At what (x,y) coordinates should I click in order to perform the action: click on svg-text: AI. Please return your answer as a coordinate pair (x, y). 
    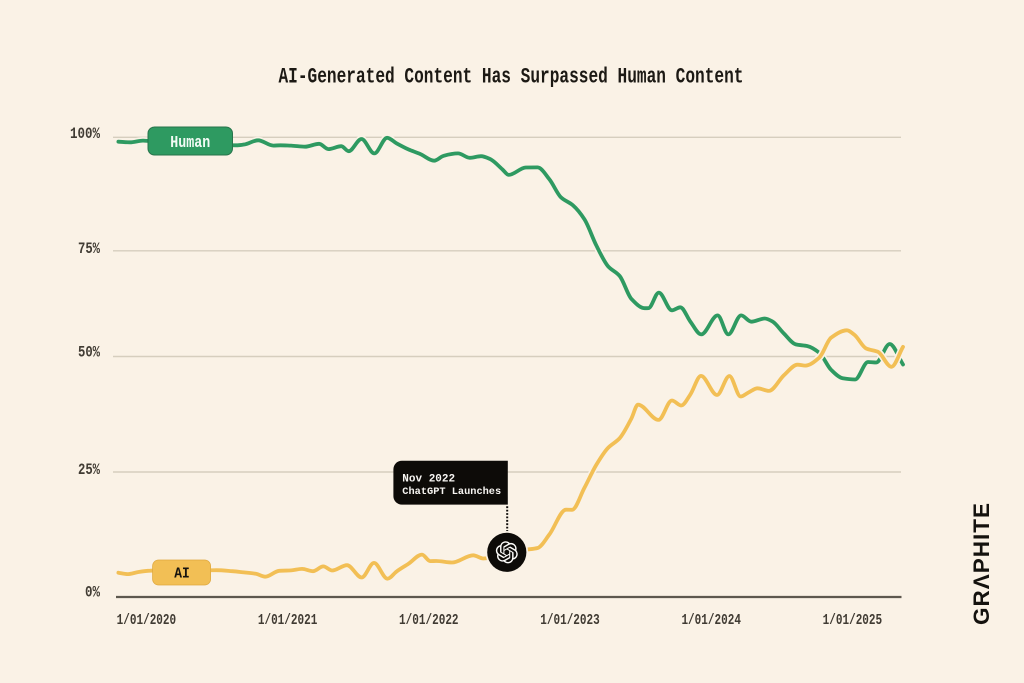
    Looking at the image, I should click on (182, 574).